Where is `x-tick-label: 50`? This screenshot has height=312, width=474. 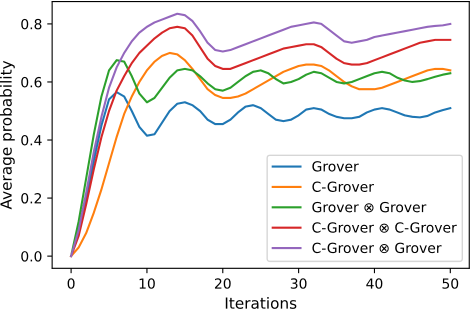
x-tick-label: 50 is located at coordinates (450, 283).